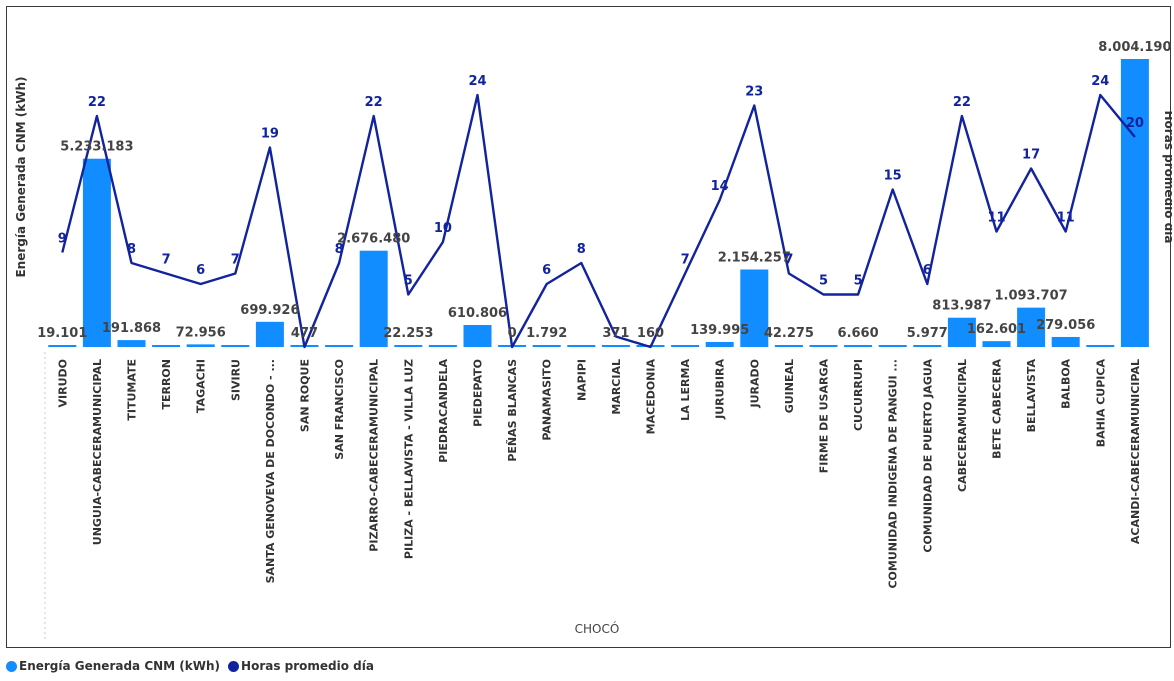  I want to click on line-value-label-terron: 7, so click(166, 260).